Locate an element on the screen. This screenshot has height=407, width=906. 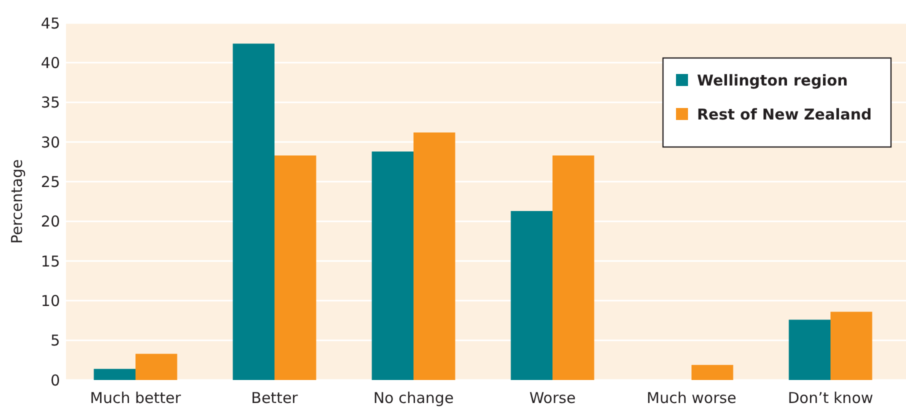
x-tick-label: No change is located at coordinates (413, 398).